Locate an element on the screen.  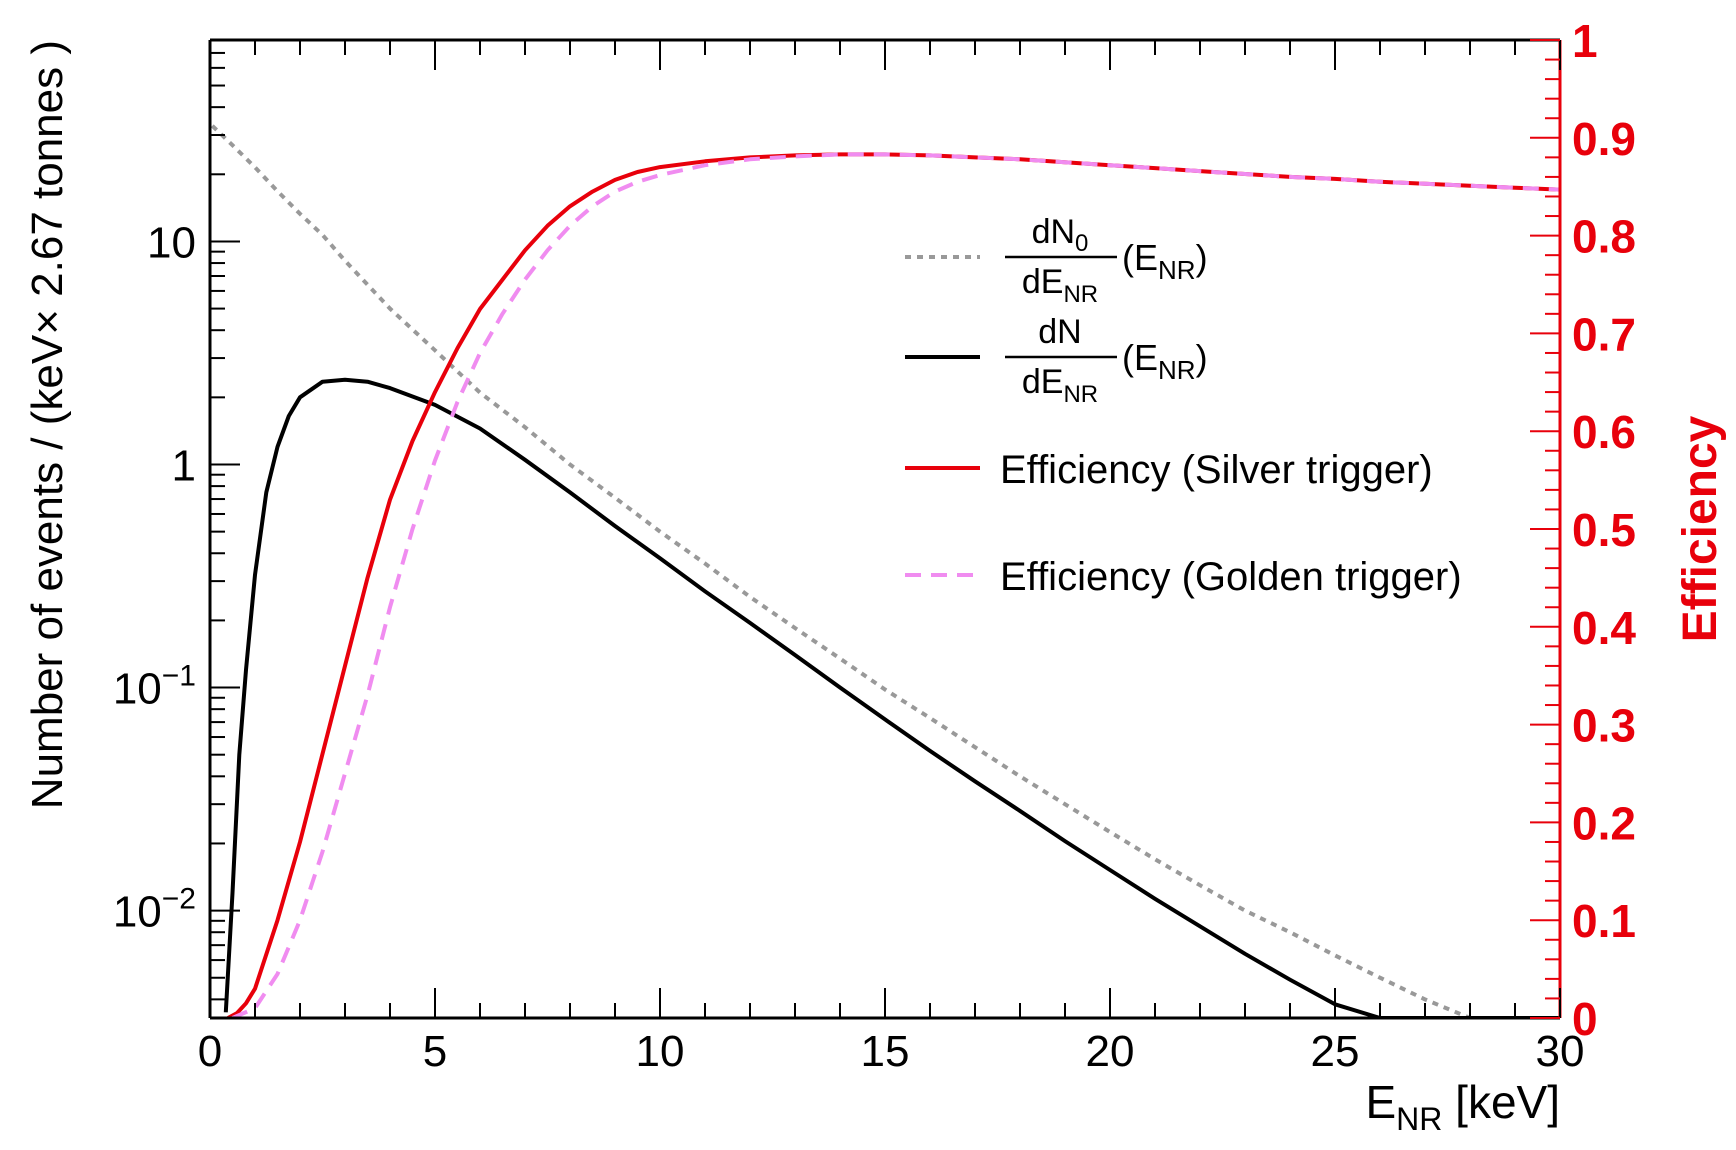
legend-label-3: Efficiency (Golden trigger) is located at coordinates (1231, 577).